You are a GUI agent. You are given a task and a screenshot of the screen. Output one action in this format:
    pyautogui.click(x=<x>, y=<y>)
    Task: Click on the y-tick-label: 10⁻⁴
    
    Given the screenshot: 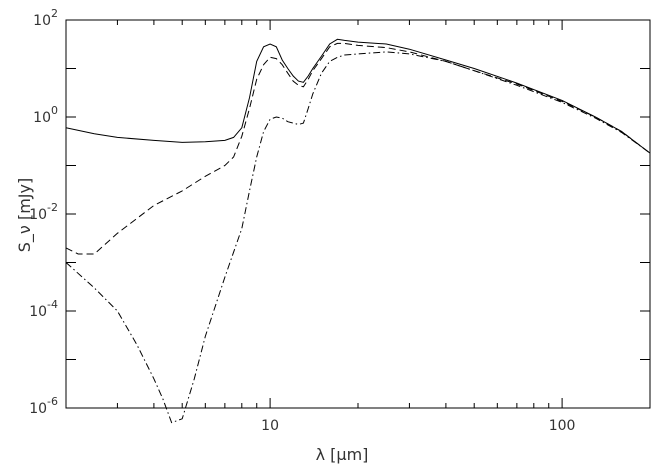 What is the action you would take?
    pyautogui.click(x=43, y=309)
    